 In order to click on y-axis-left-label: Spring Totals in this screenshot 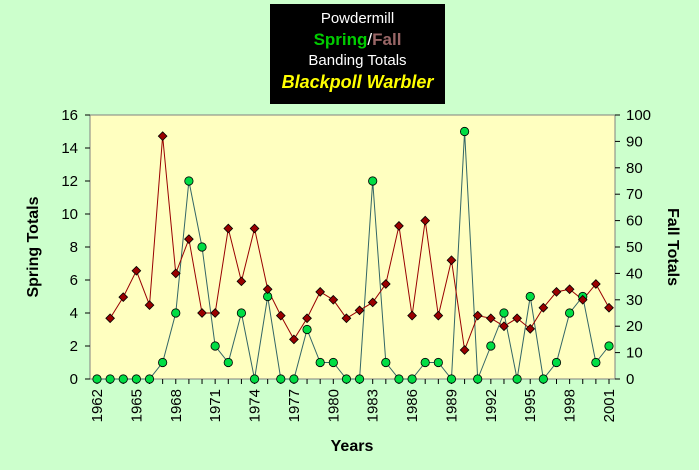, I will do `click(33, 246)`.